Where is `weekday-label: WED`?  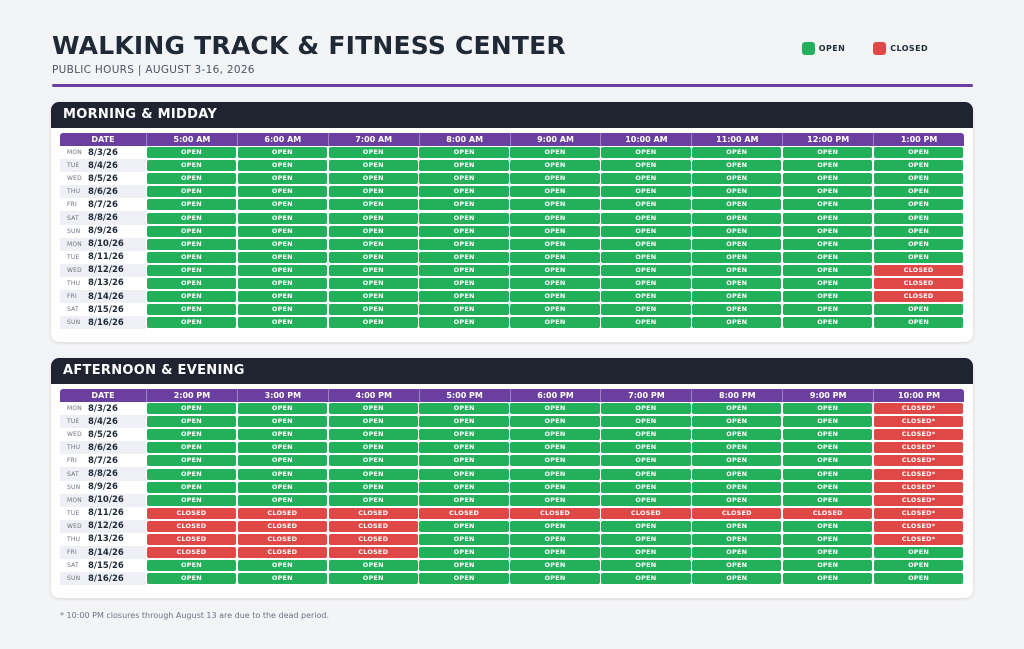 weekday-label: WED is located at coordinates (74, 179).